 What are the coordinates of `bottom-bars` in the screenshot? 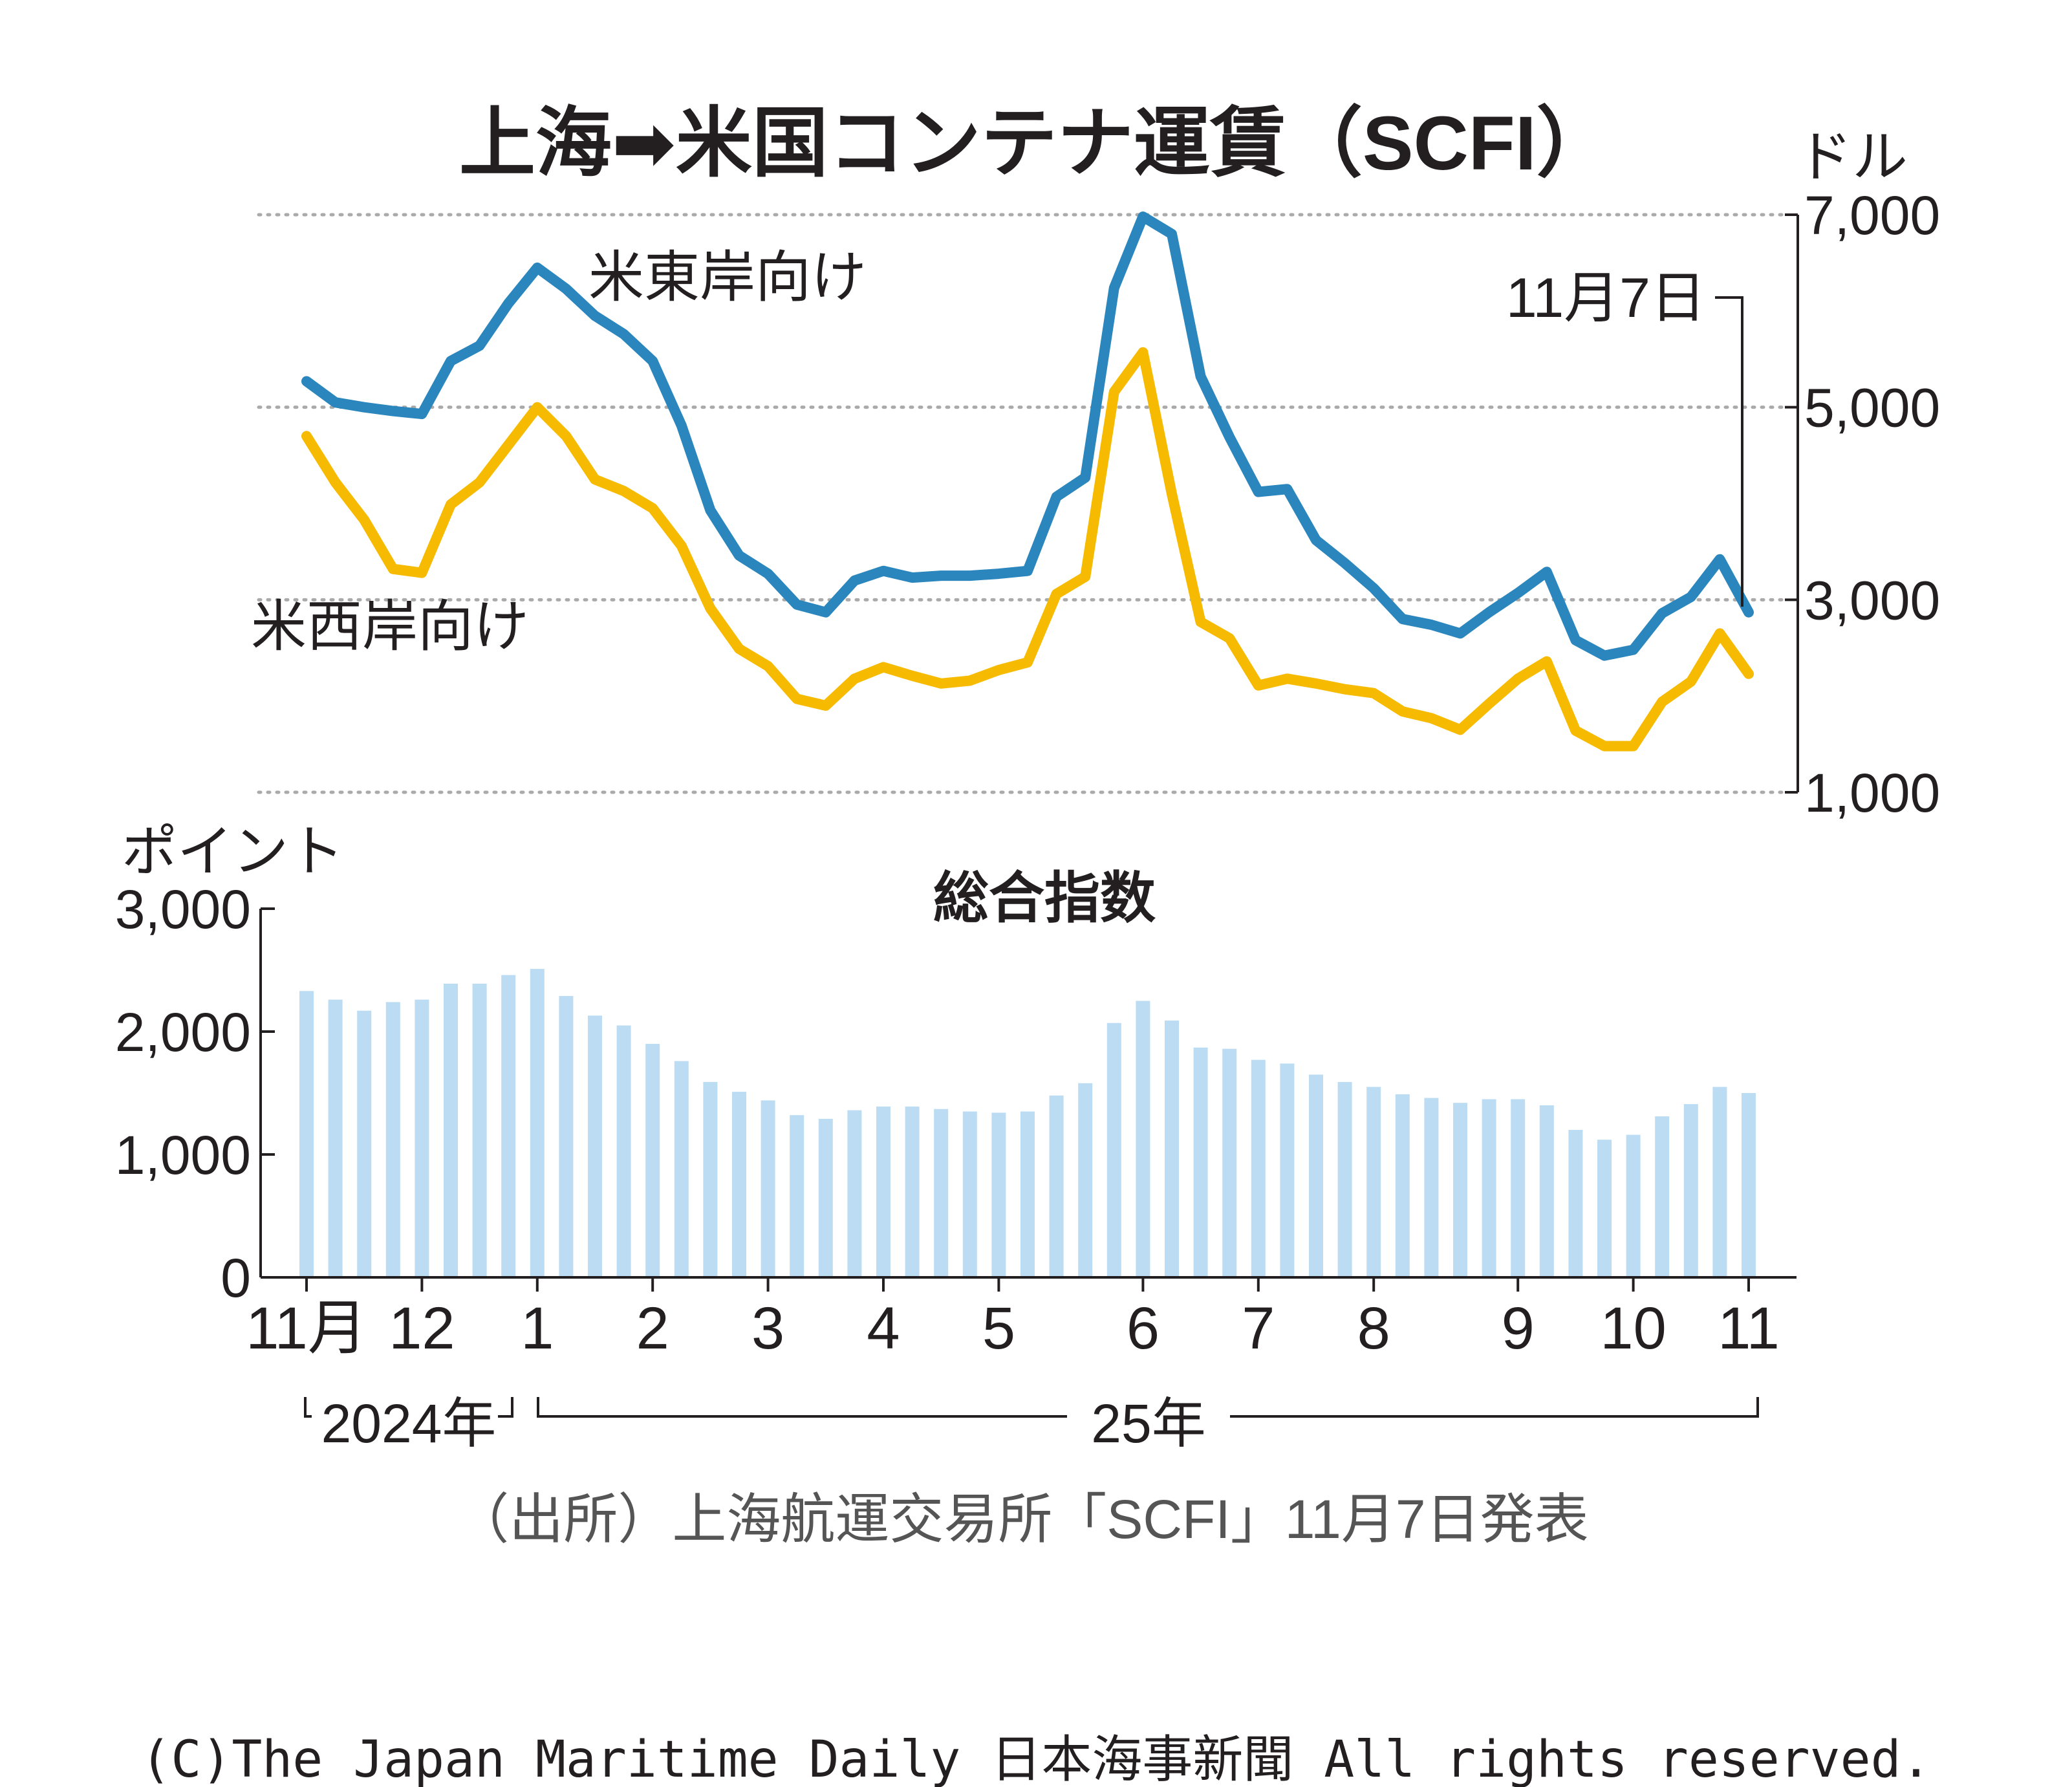 It's located at (1027, 1123).